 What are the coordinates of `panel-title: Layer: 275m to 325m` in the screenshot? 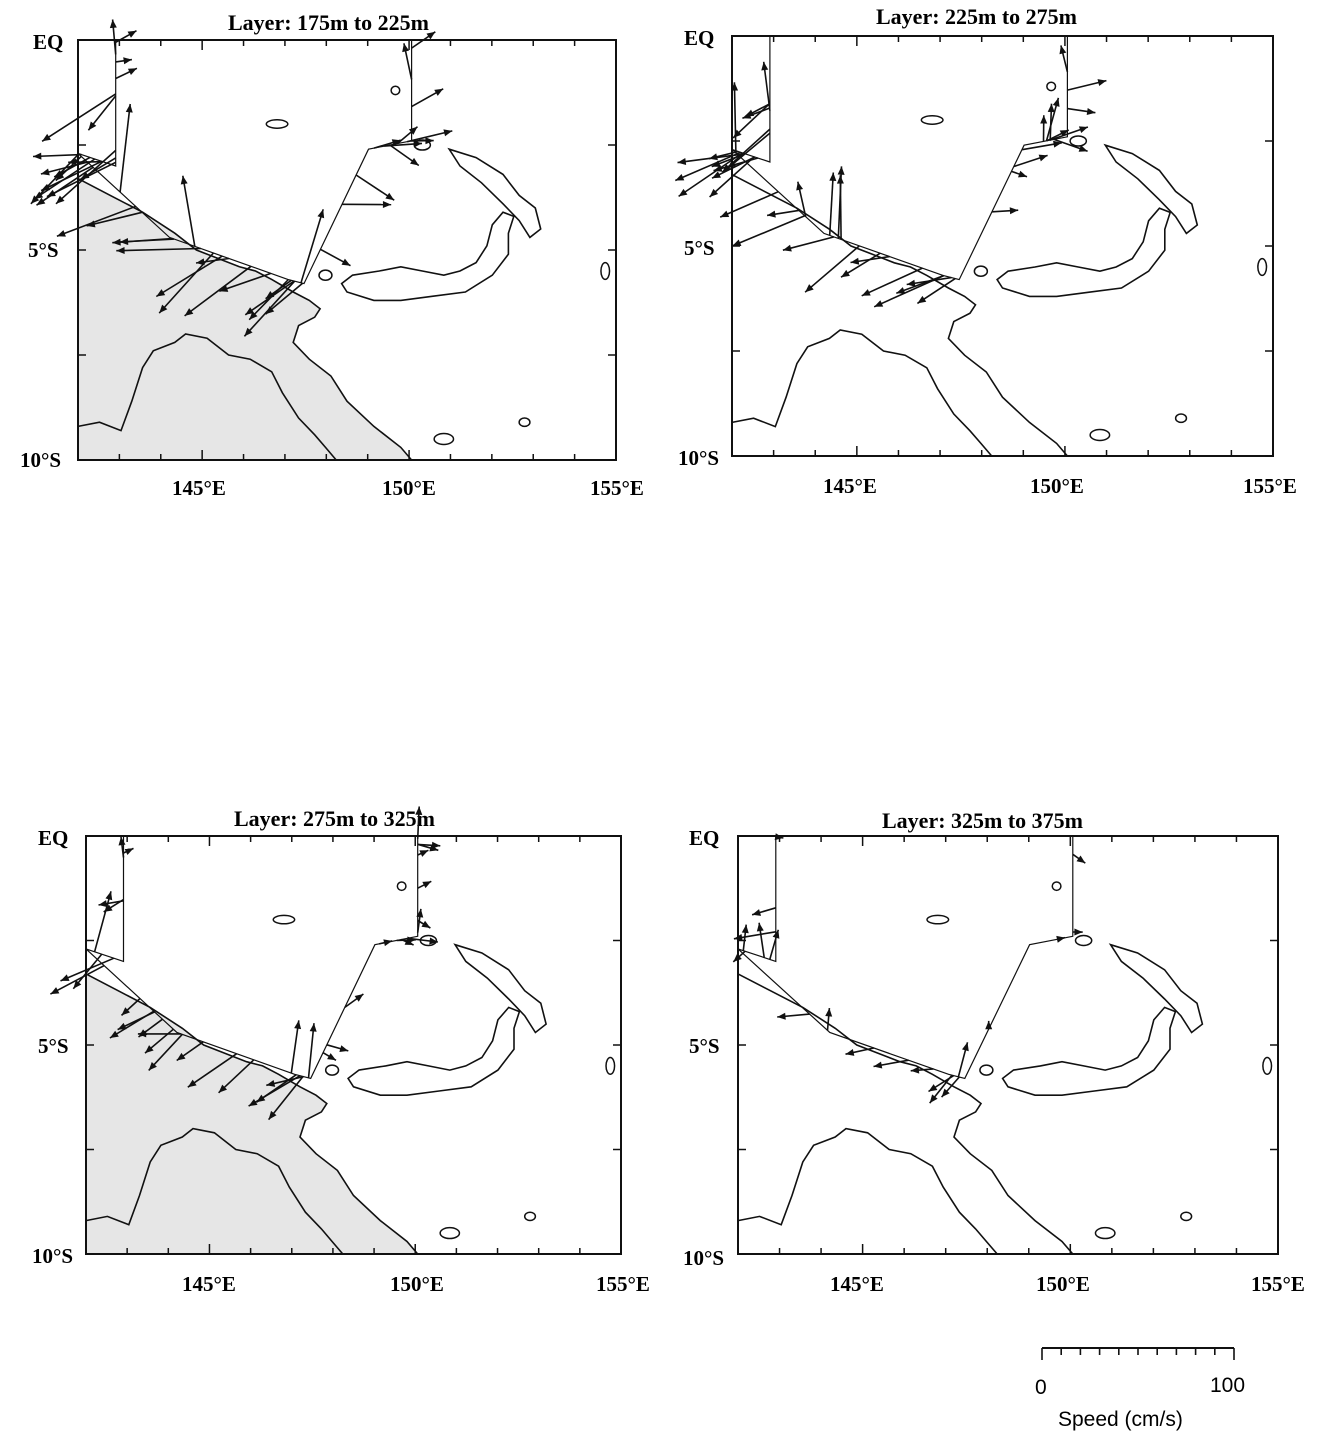 It's located at (335, 818).